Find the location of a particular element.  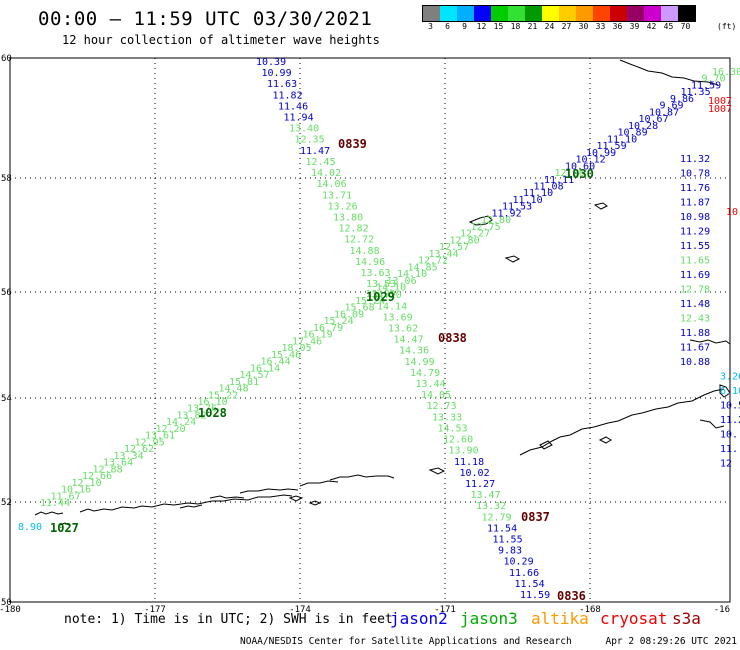

swh-value: 13.44 is located at coordinates (444, 254).